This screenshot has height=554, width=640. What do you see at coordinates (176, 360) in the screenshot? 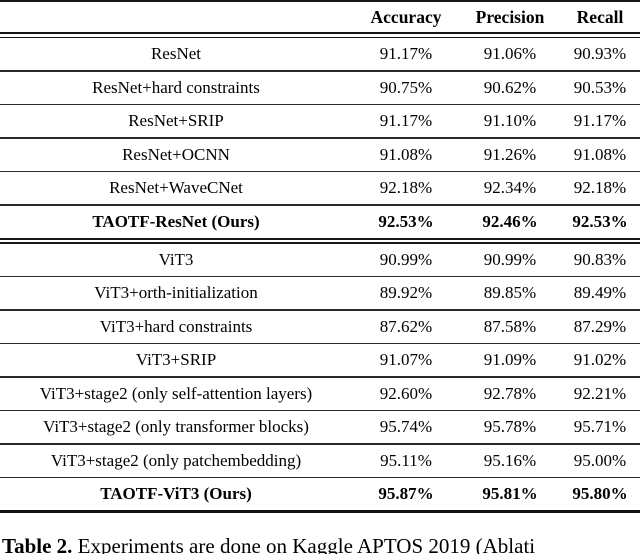
I see `model-name-cell: ViT3+SRIP` at bounding box center [176, 360].